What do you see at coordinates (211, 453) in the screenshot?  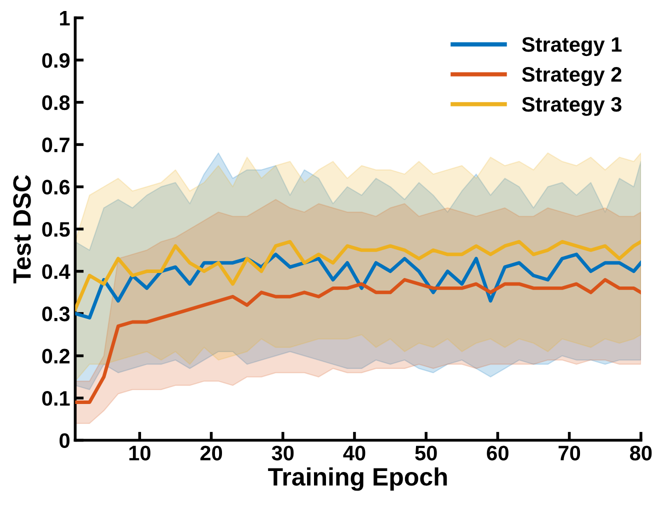 I see `x-tick-label: 20` at bounding box center [211, 453].